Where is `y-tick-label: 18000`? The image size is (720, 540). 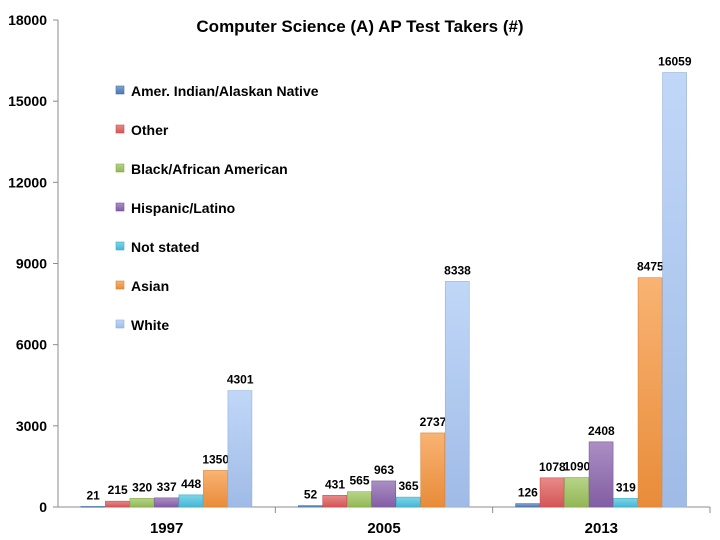
y-tick-label: 18000 is located at coordinates (27, 20).